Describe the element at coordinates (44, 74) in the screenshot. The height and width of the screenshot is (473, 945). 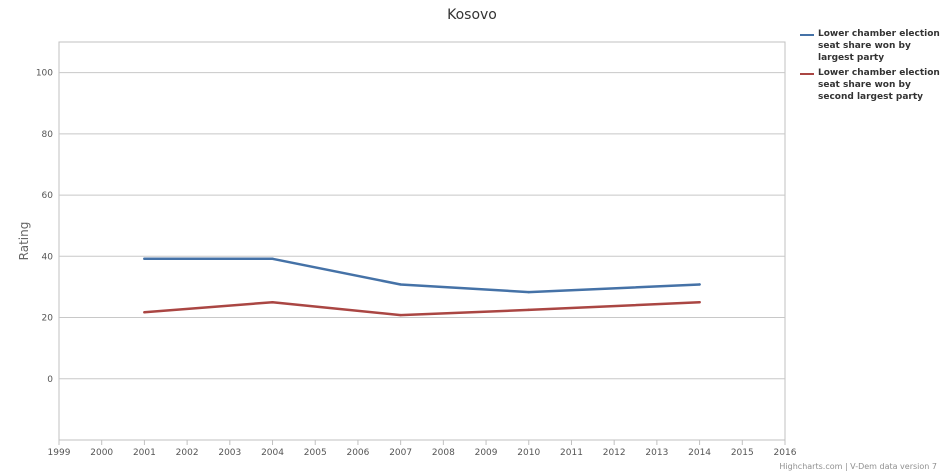
I see `y-tick-label: 100` at that location.